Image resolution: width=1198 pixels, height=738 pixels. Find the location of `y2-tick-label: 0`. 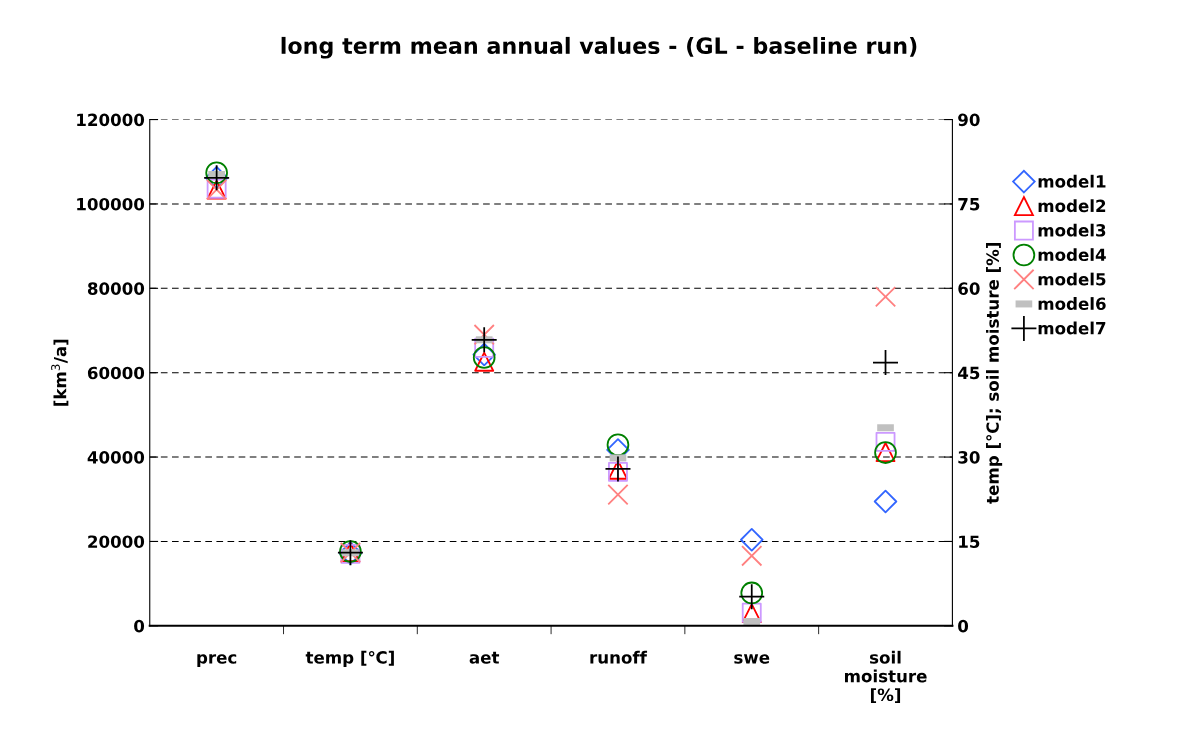

y2-tick-label: 0 is located at coordinates (963, 626).